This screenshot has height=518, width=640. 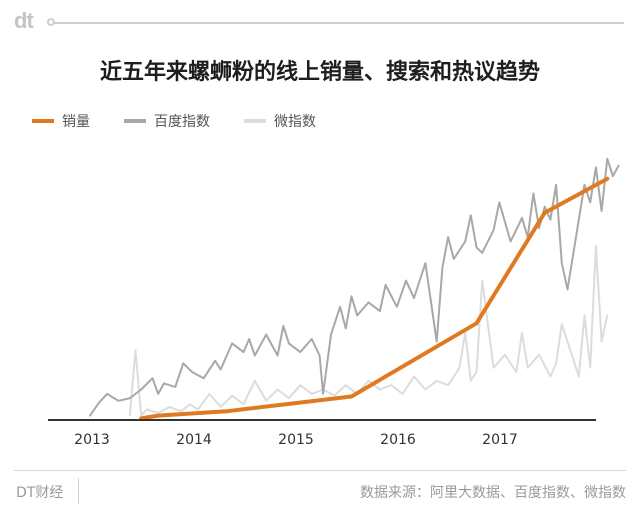 What do you see at coordinates (76, 122) in the screenshot?
I see `legend-label-sales: 销量` at bounding box center [76, 122].